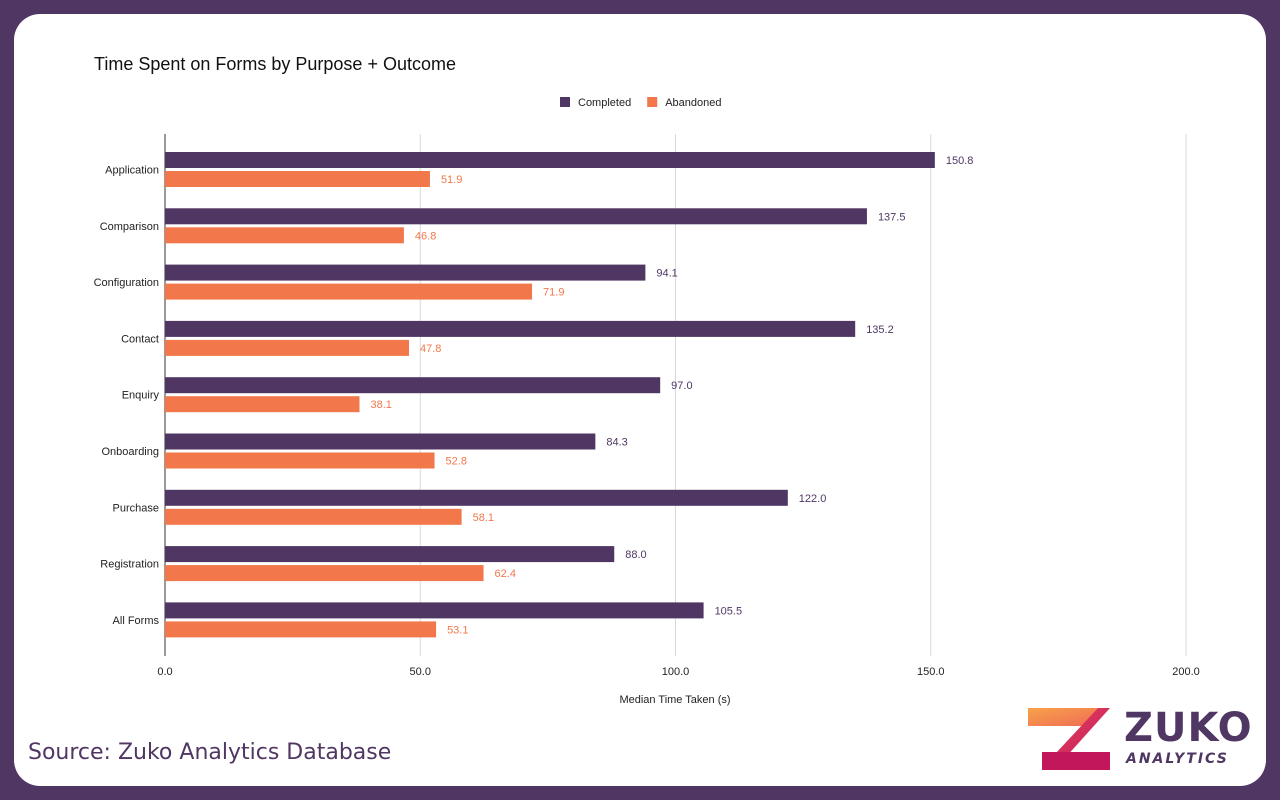  What do you see at coordinates (550, 160) in the screenshot?
I see `bar-completed-application` at bounding box center [550, 160].